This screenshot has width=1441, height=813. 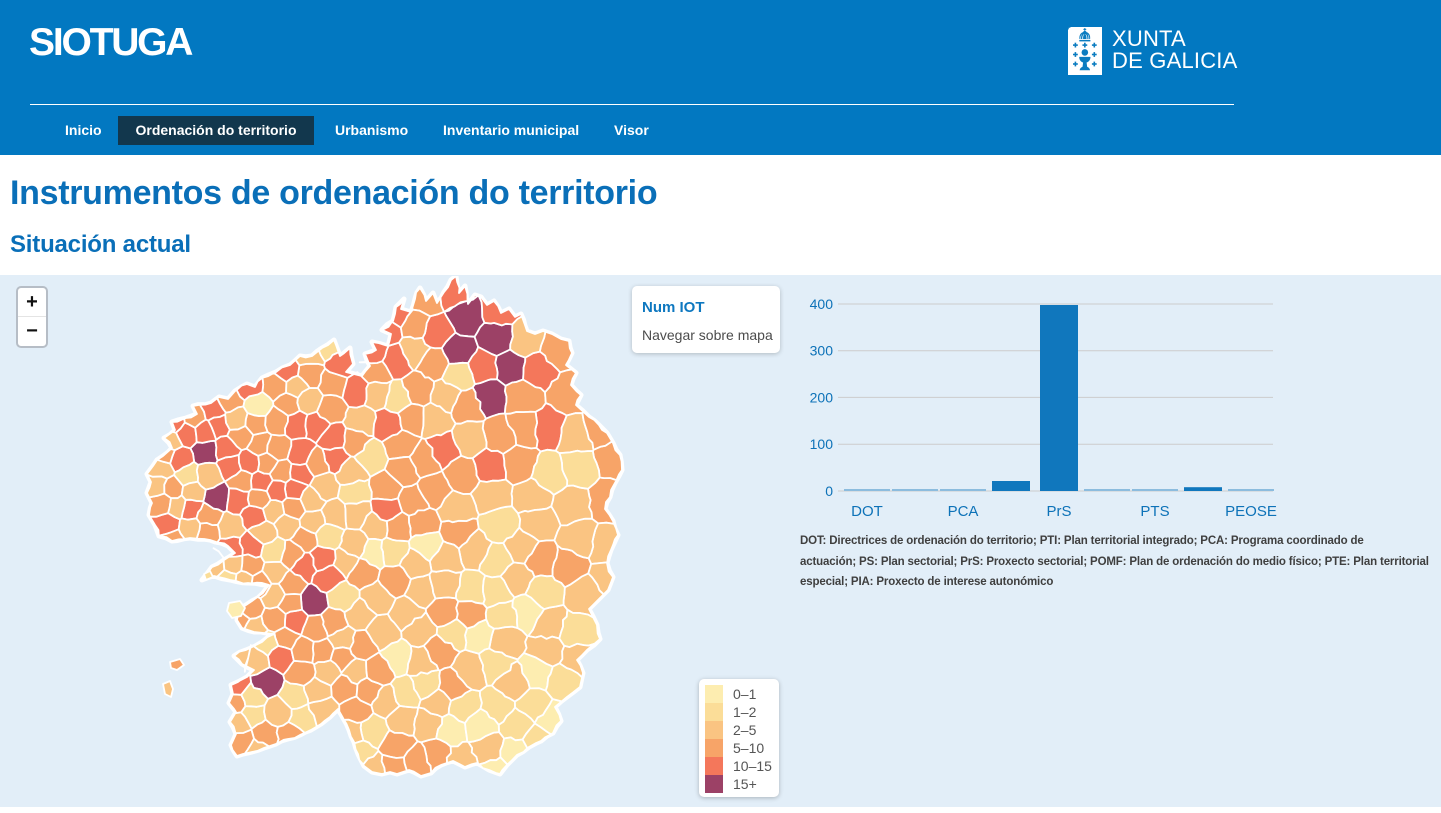 I want to click on svg-text: DOT, so click(x=867, y=511).